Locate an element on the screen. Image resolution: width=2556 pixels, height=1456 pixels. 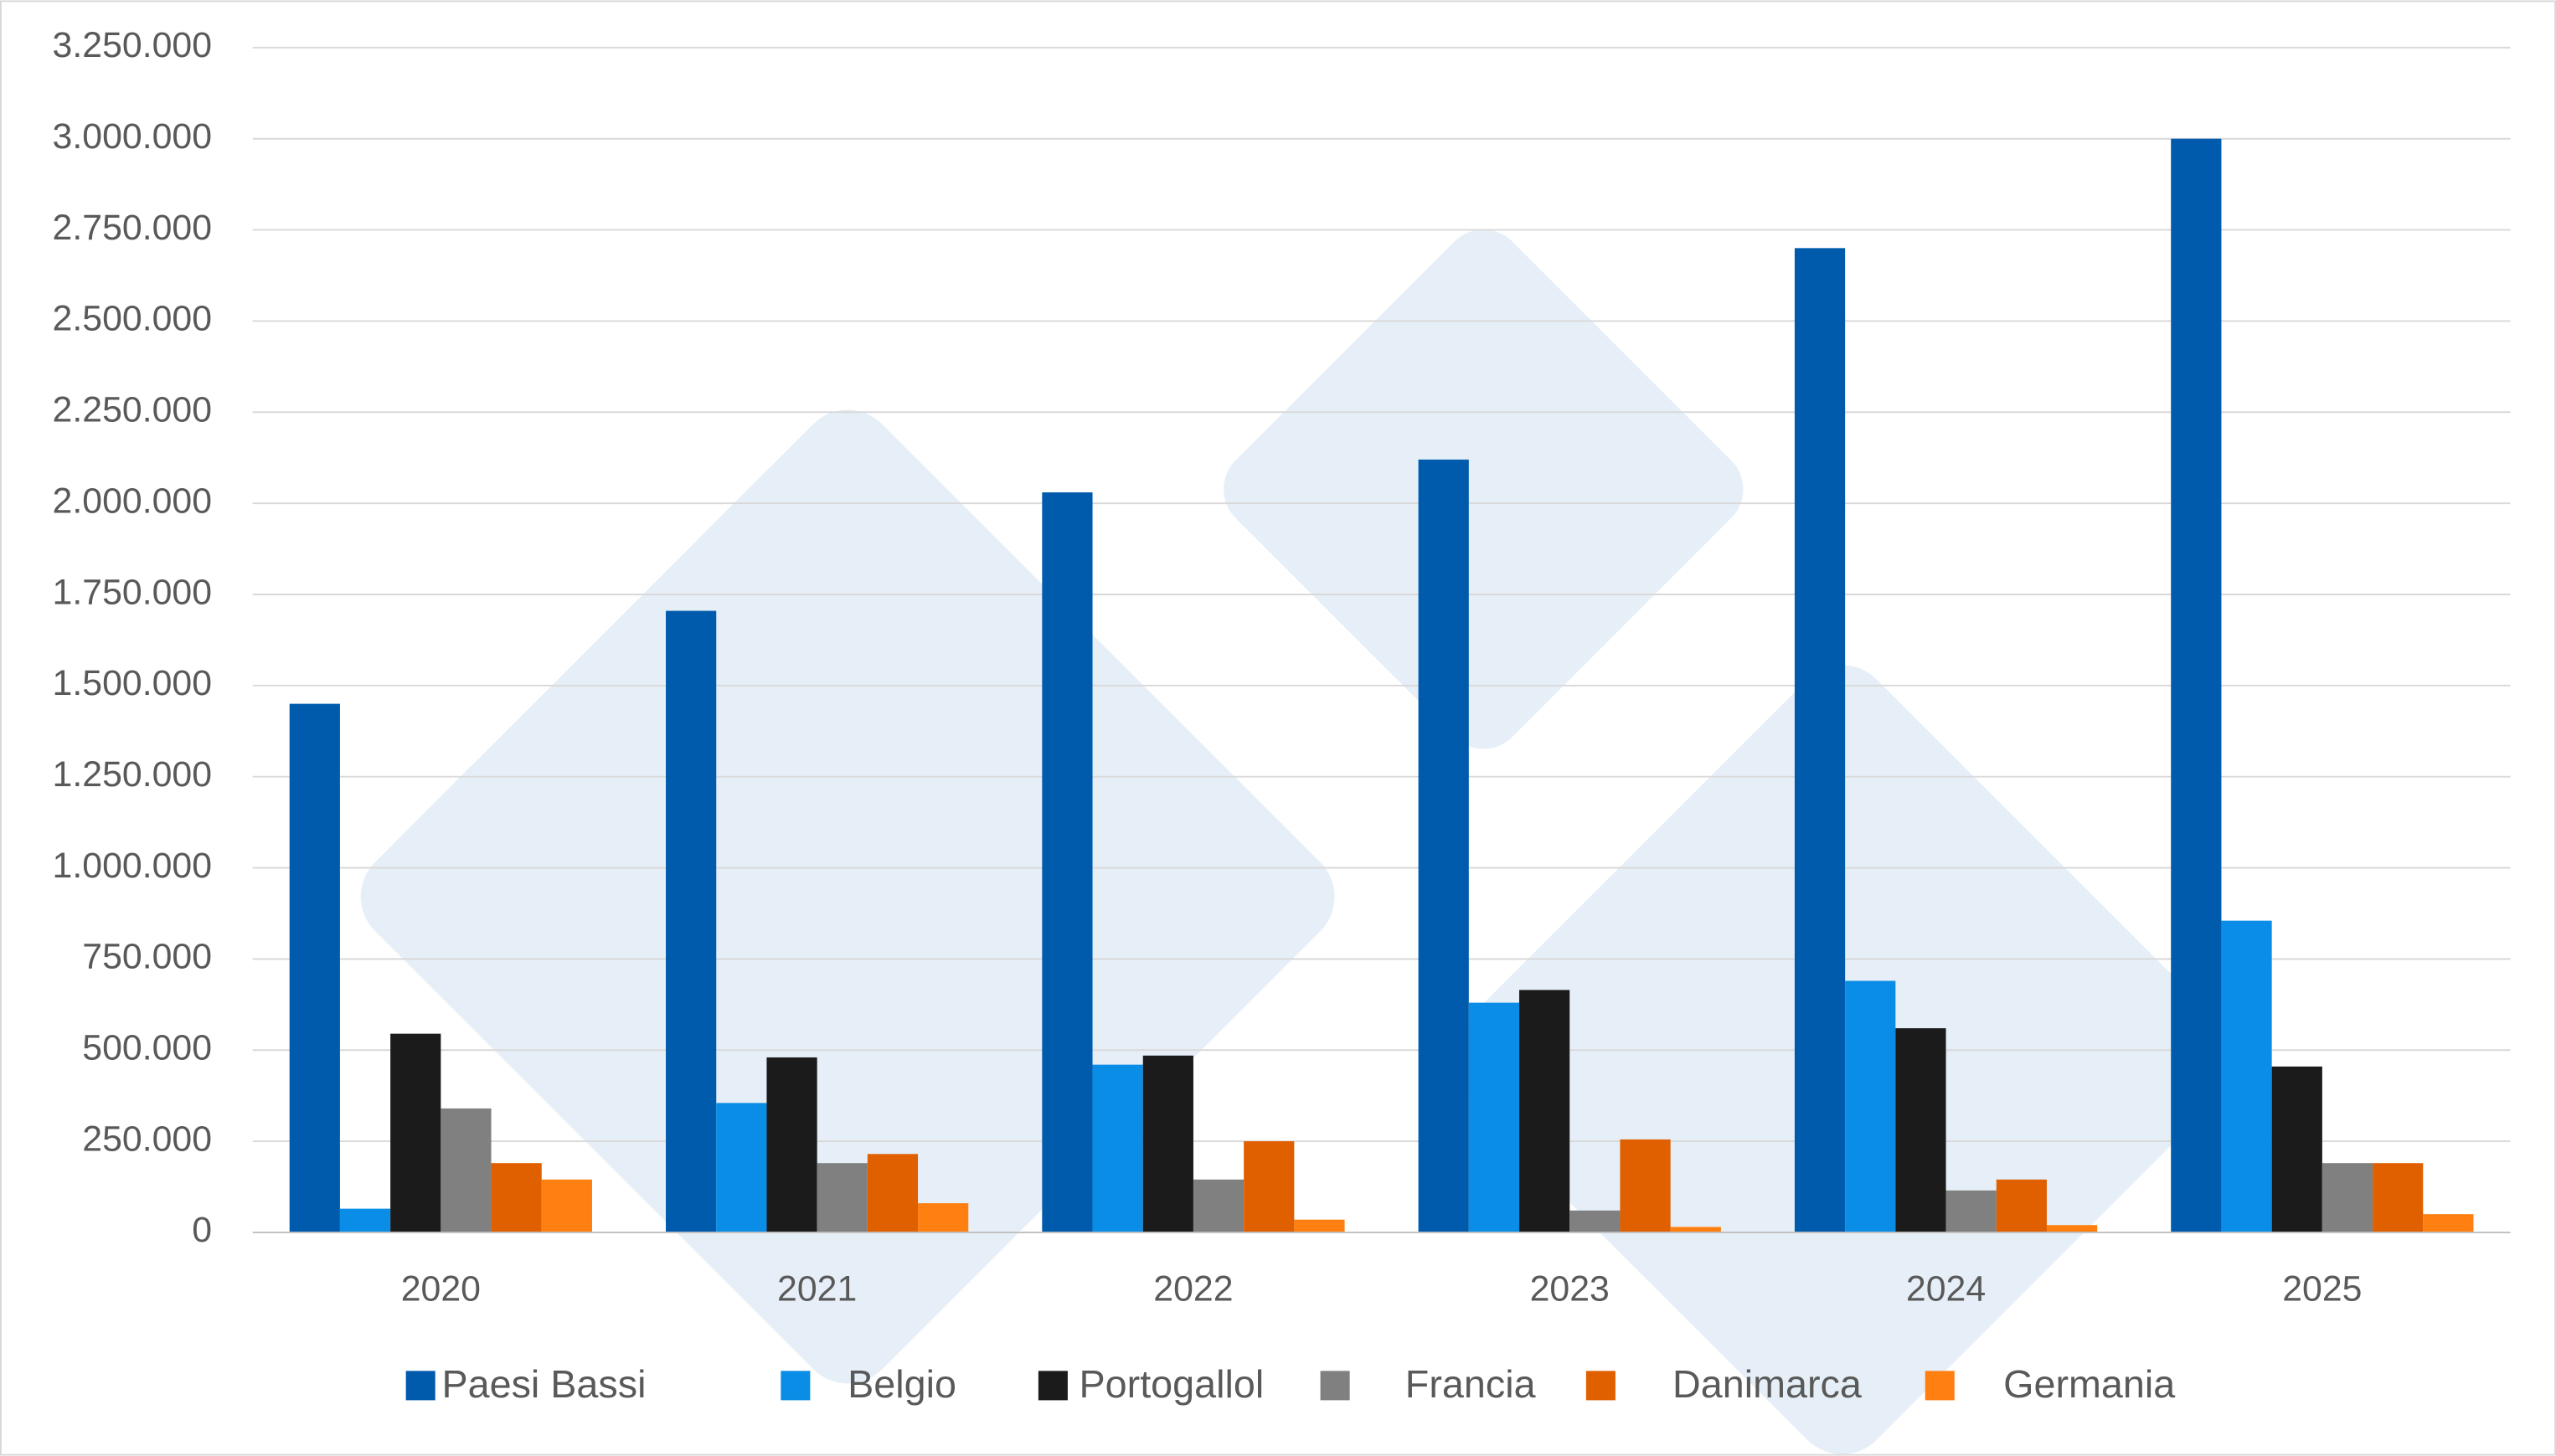
legend-label: Paesi Bassi is located at coordinates (543, 1384).